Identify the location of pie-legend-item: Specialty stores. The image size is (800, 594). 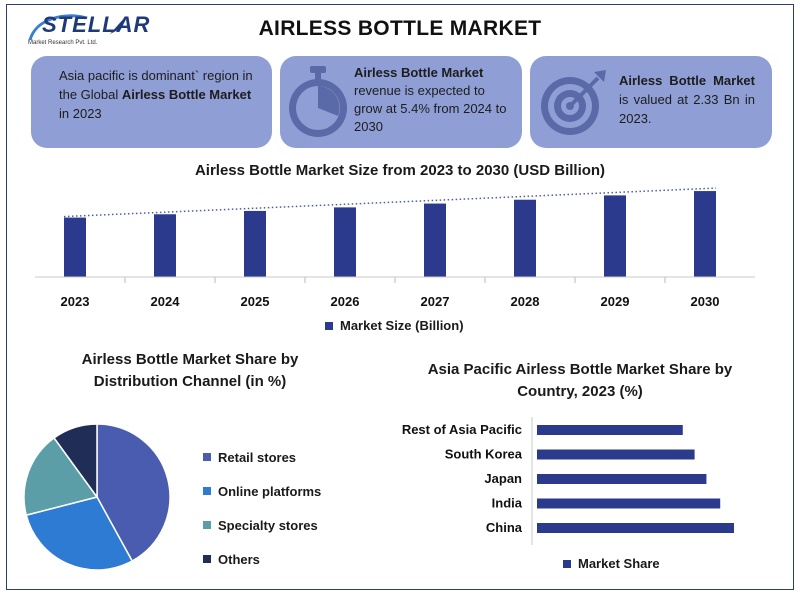
(262, 525).